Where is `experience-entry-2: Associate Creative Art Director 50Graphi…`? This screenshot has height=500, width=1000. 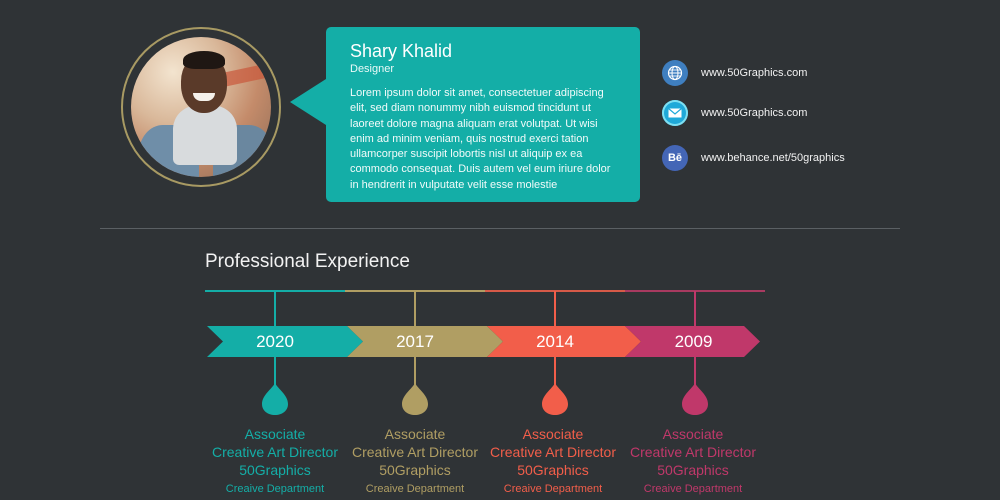 experience-entry-2: Associate Creative Art Director 50Graphi… is located at coordinates (415, 461).